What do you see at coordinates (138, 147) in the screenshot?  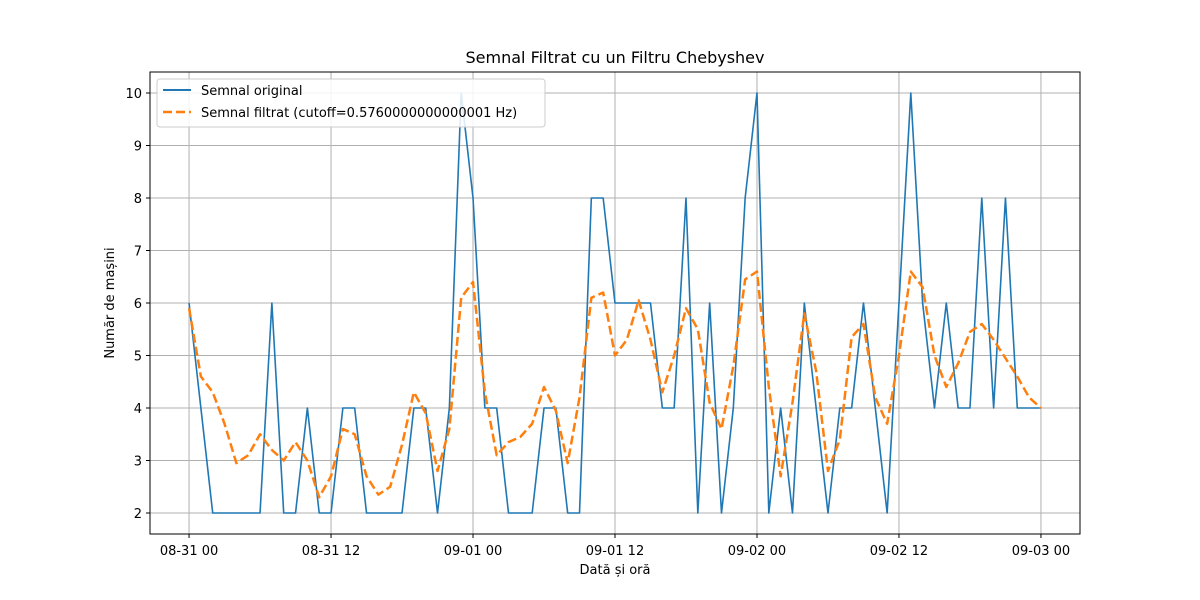 I see `y-tick-label: 9` at bounding box center [138, 147].